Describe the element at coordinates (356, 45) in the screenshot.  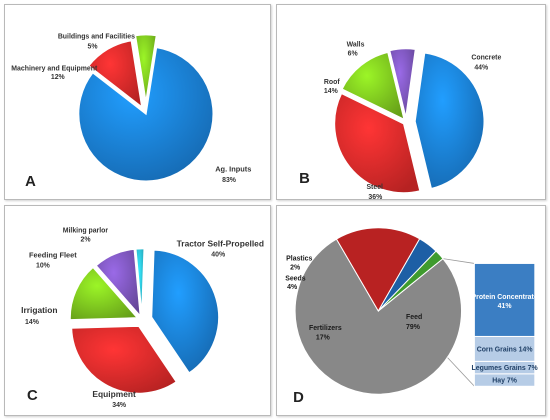
I see `label-walls: Walls` at that location.